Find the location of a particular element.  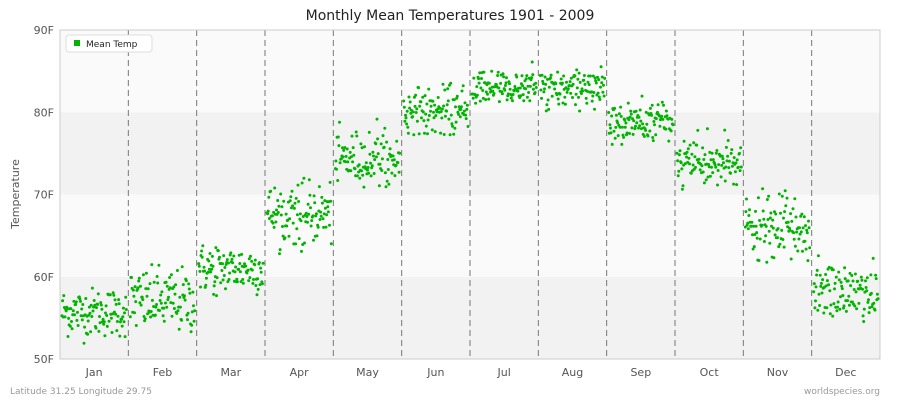

y-tick-labels: 50F 60F 70F 80F 90F is located at coordinates (44, 195).